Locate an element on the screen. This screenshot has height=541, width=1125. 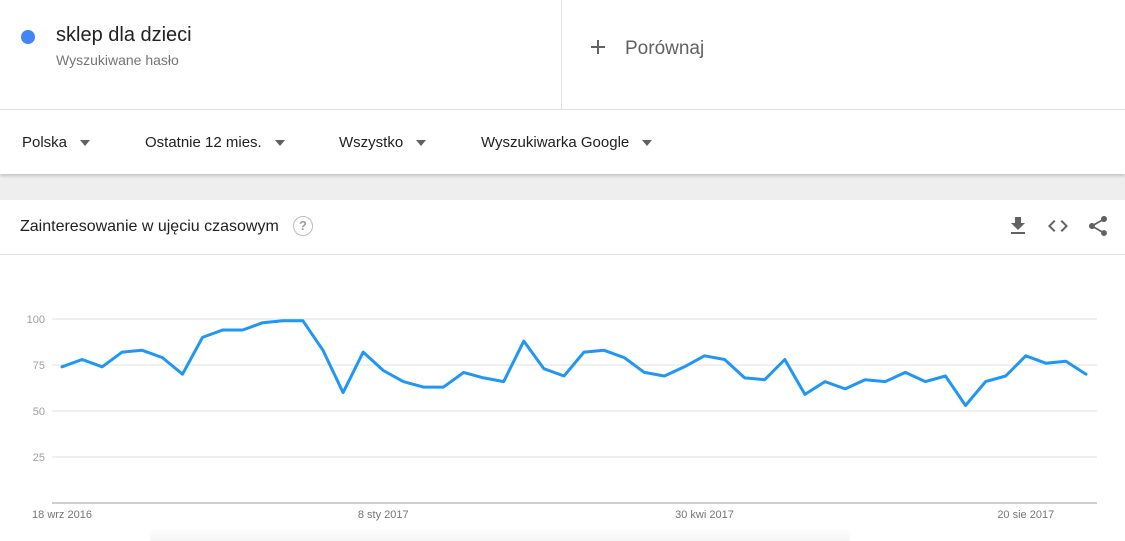
help-icon: ? is located at coordinates (303, 226).